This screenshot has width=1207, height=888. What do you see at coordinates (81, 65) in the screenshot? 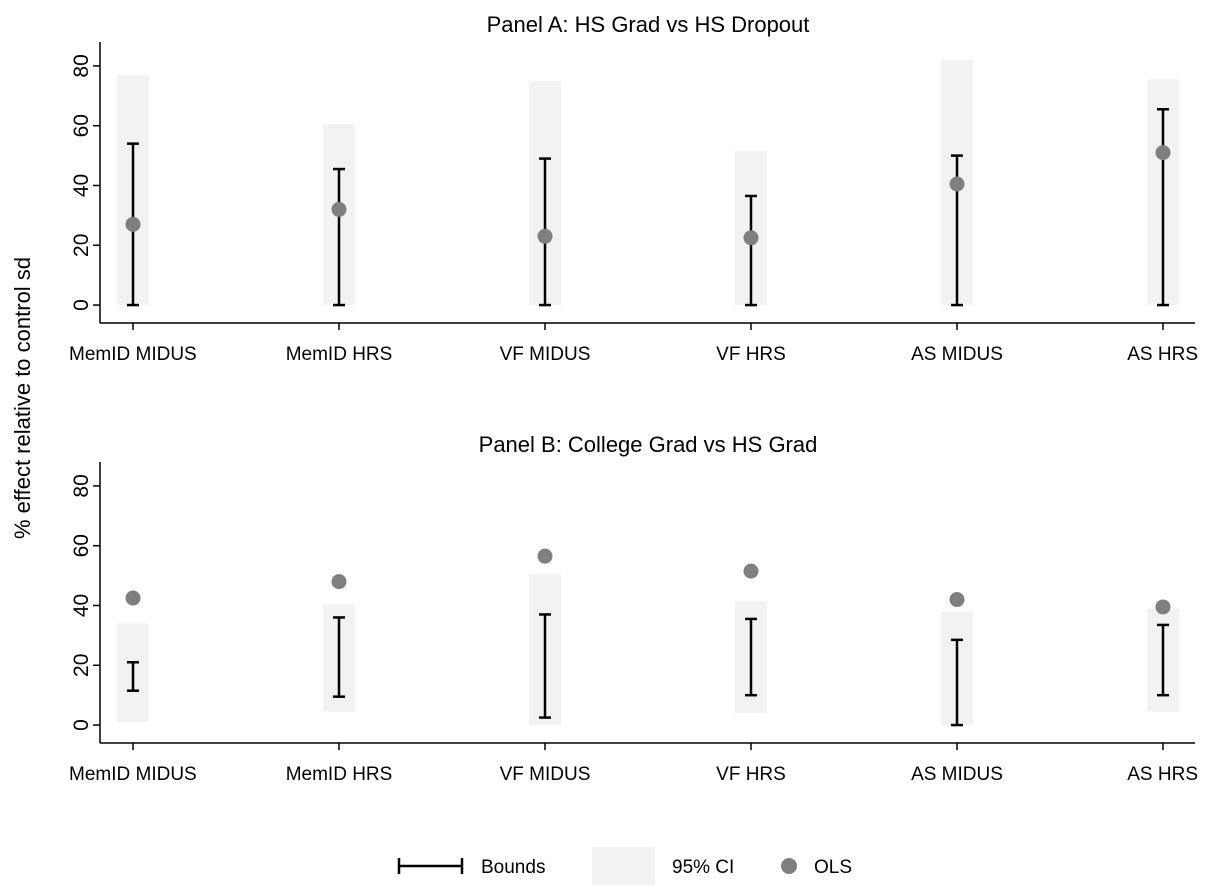
I see `panel-a-ytick-label-80: 80` at bounding box center [81, 65].